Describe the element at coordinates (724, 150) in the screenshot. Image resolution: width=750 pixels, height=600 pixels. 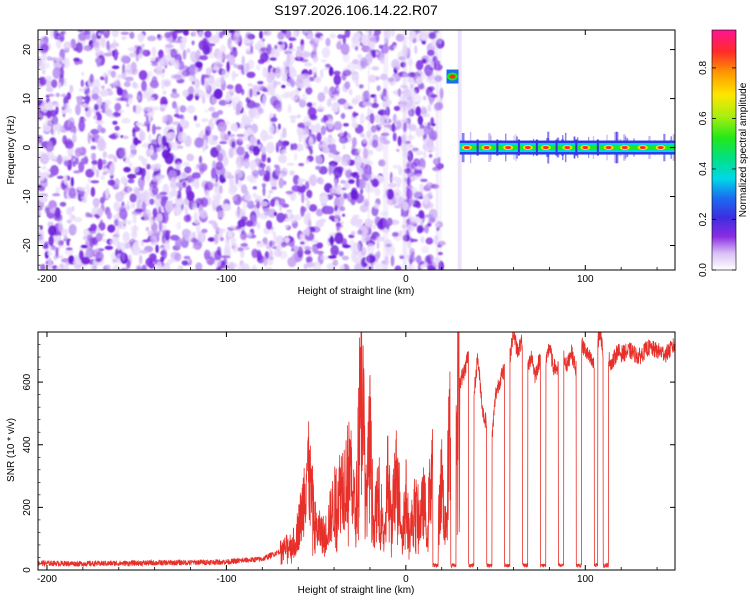
I see `colorbar-gradient` at that location.